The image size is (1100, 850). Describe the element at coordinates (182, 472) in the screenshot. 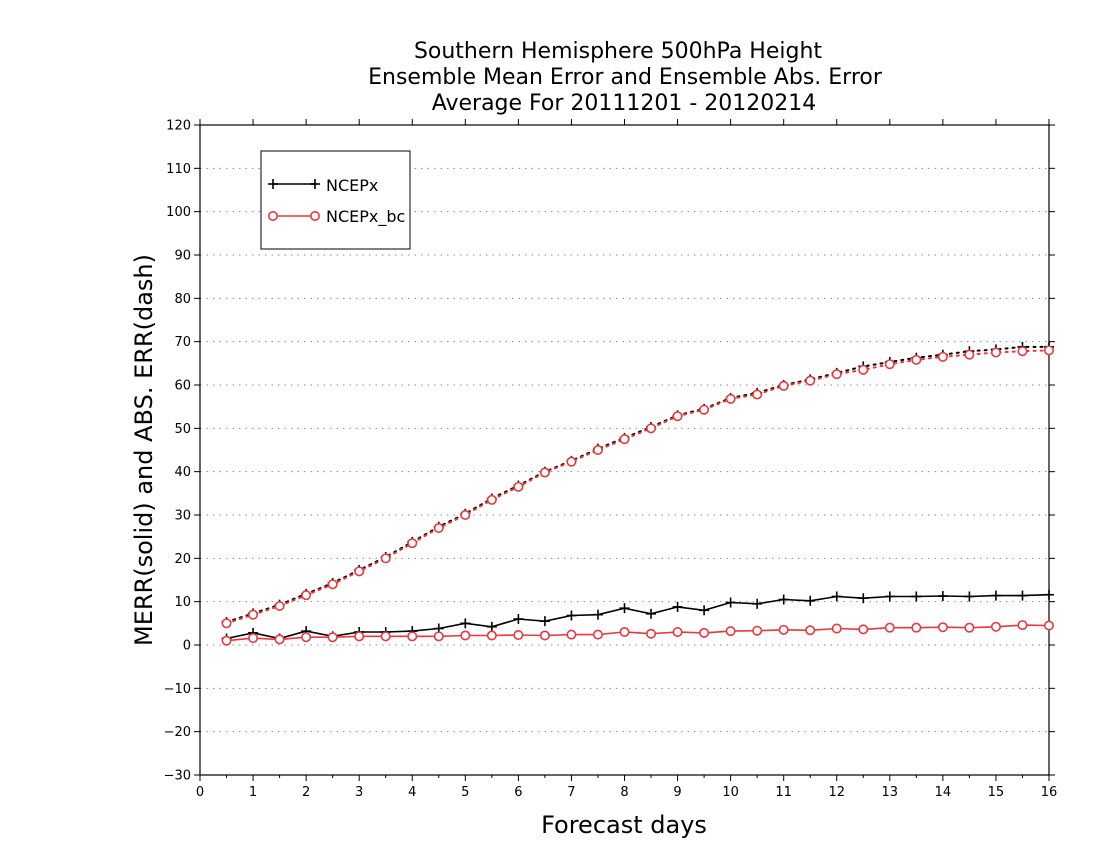

I see `y-tick-label: 40` at that location.